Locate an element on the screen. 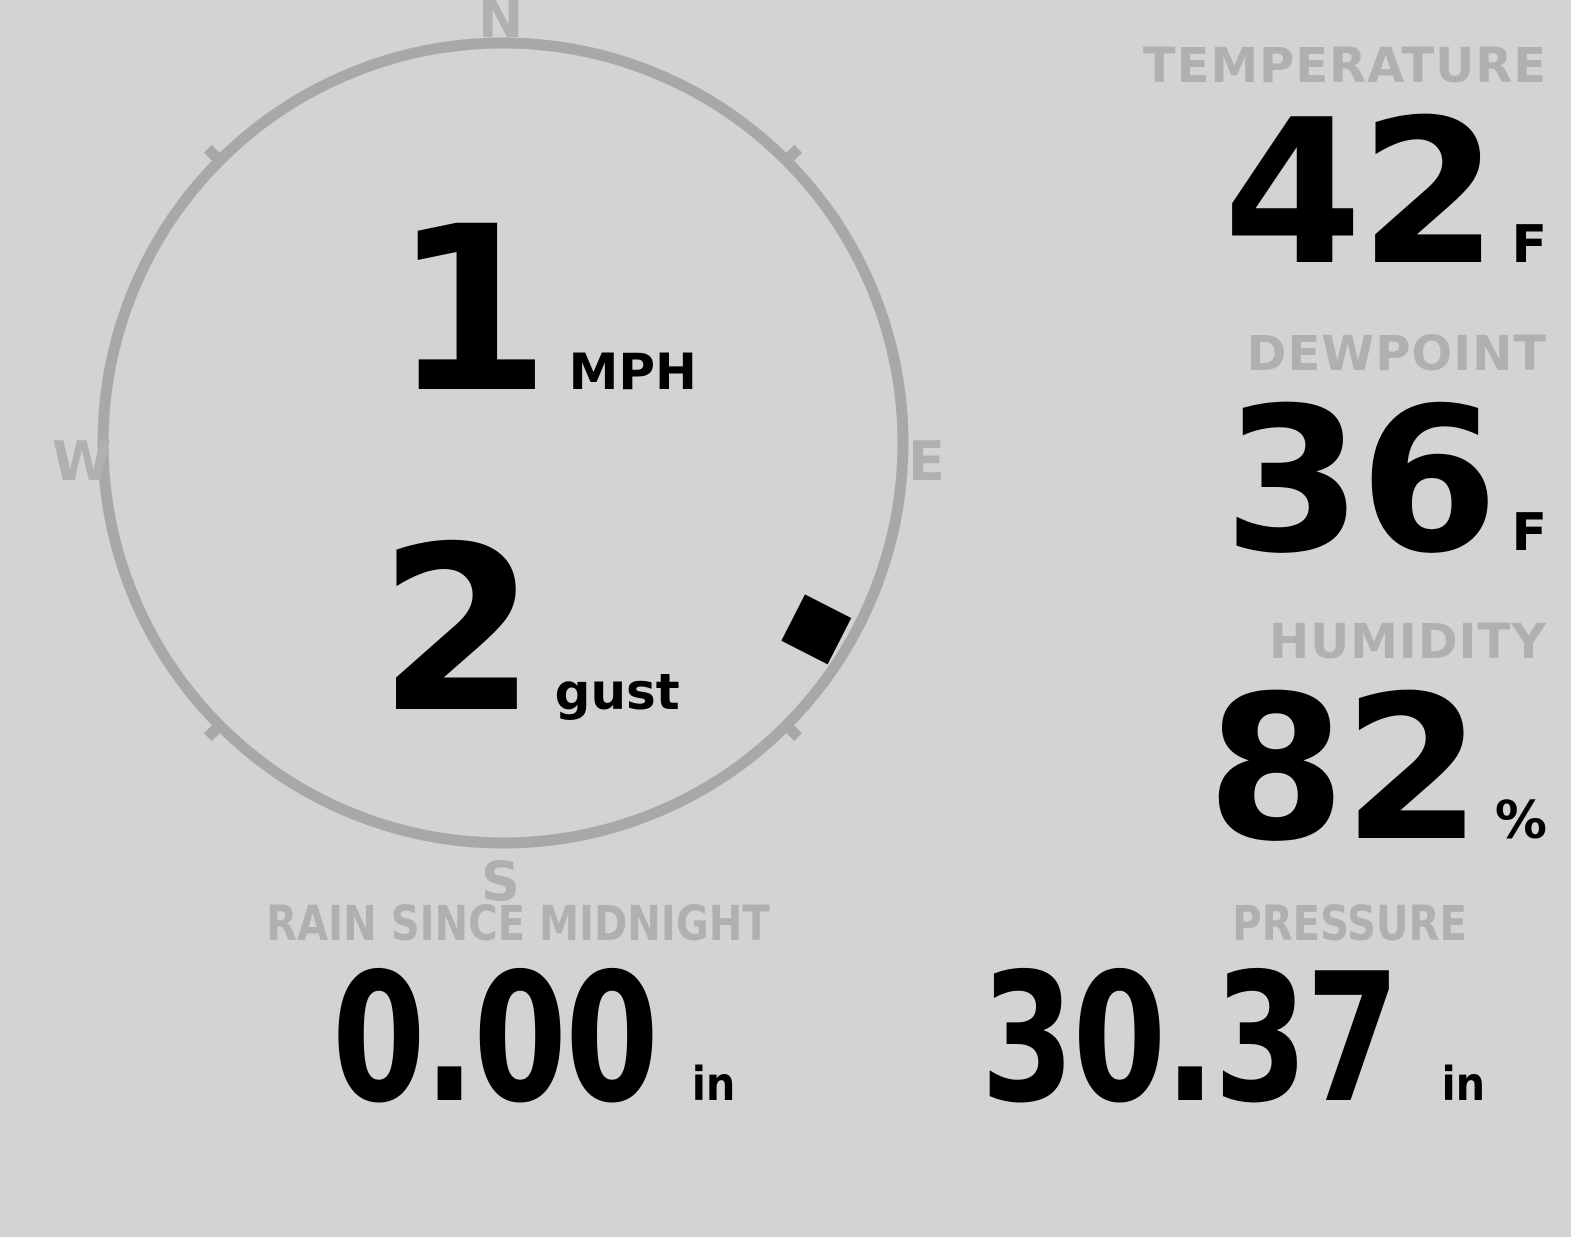 The image size is (1571, 1237). stat-value-row-dewpoint: 36 F is located at coordinates (1385, 482).